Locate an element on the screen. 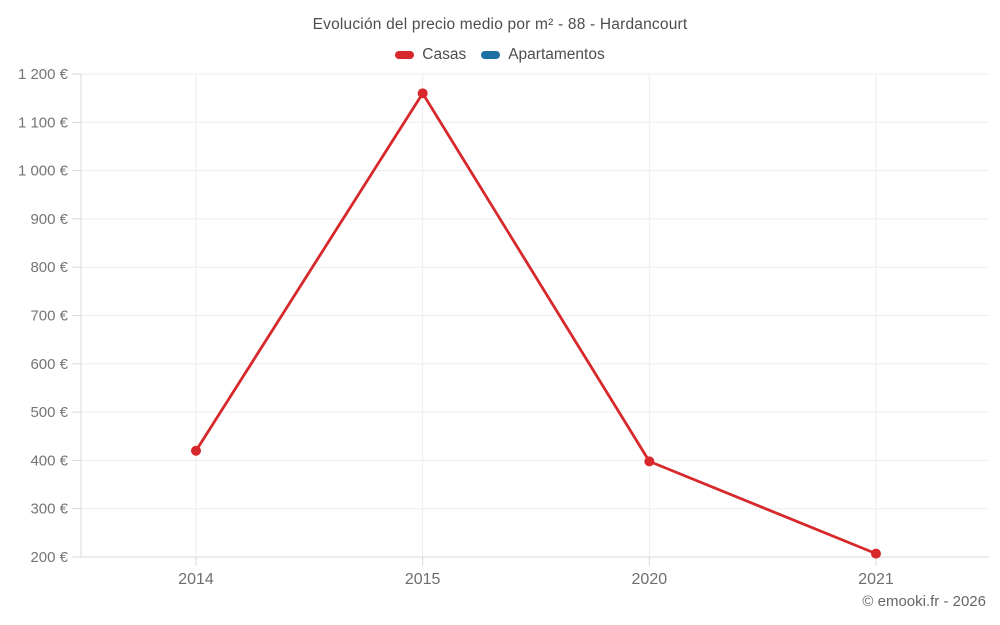  y-tick-label: 200 € is located at coordinates (49, 557).